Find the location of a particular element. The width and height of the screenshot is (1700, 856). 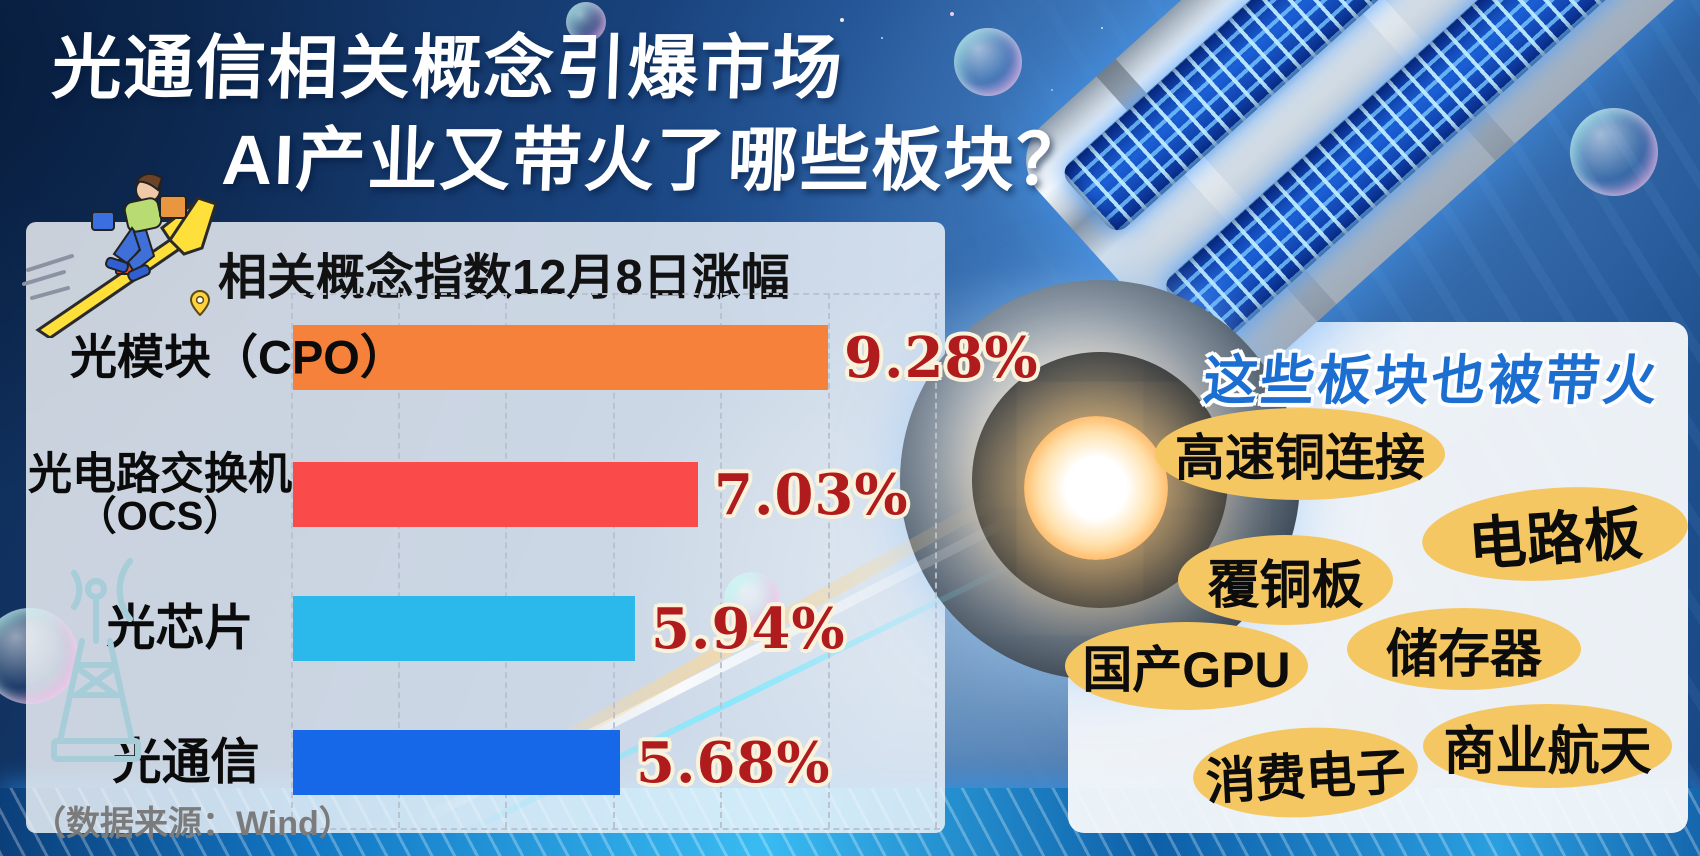

bar-光模块（CPO） is located at coordinates (560, 357).